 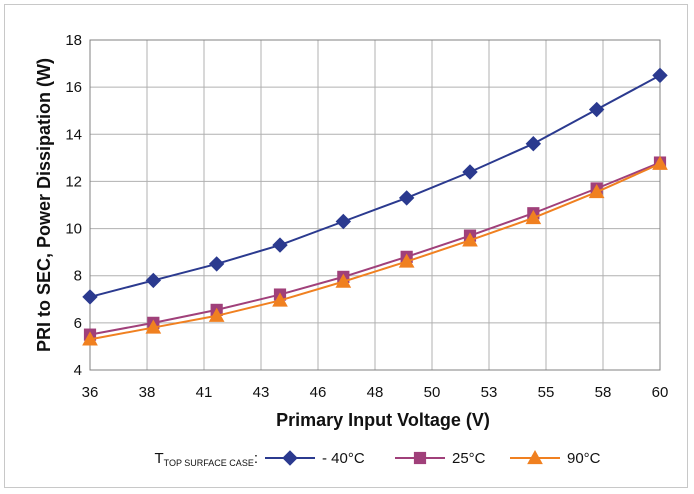 What do you see at coordinates (158, 458) in the screenshot?
I see `legend-title-main: T` at bounding box center [158, 458].